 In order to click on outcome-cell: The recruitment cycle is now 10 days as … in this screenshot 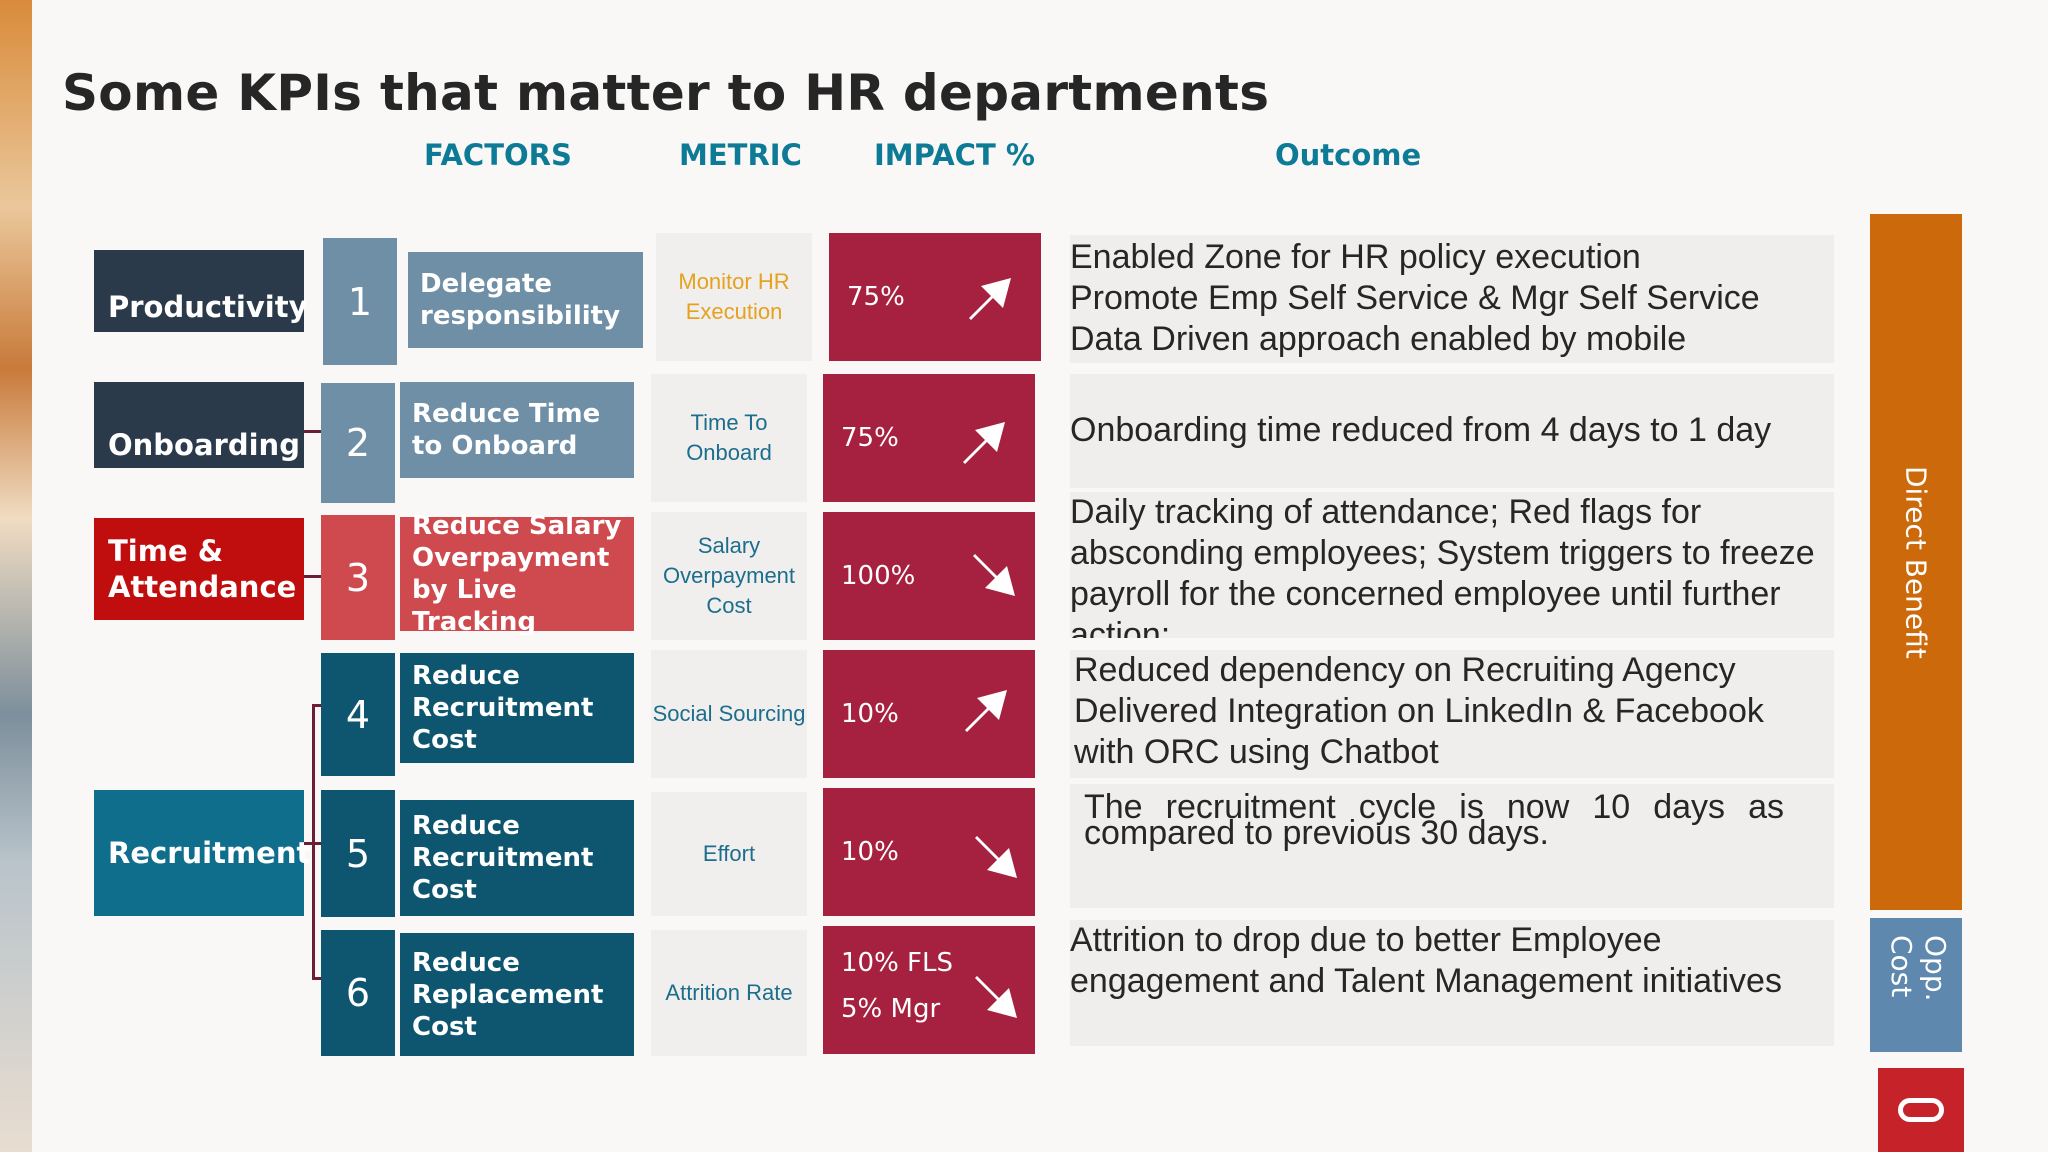, I will do `click(1452, 846)`.